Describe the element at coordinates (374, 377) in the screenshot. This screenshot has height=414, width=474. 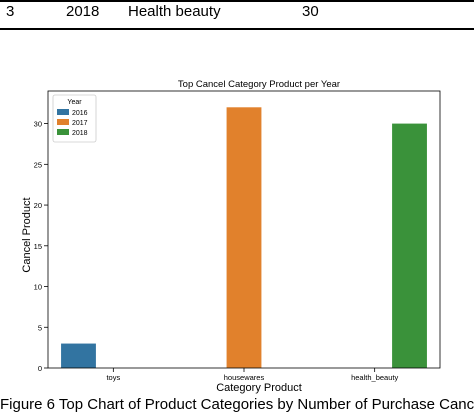
I see `x-tick-label: health_beauty` at that location.